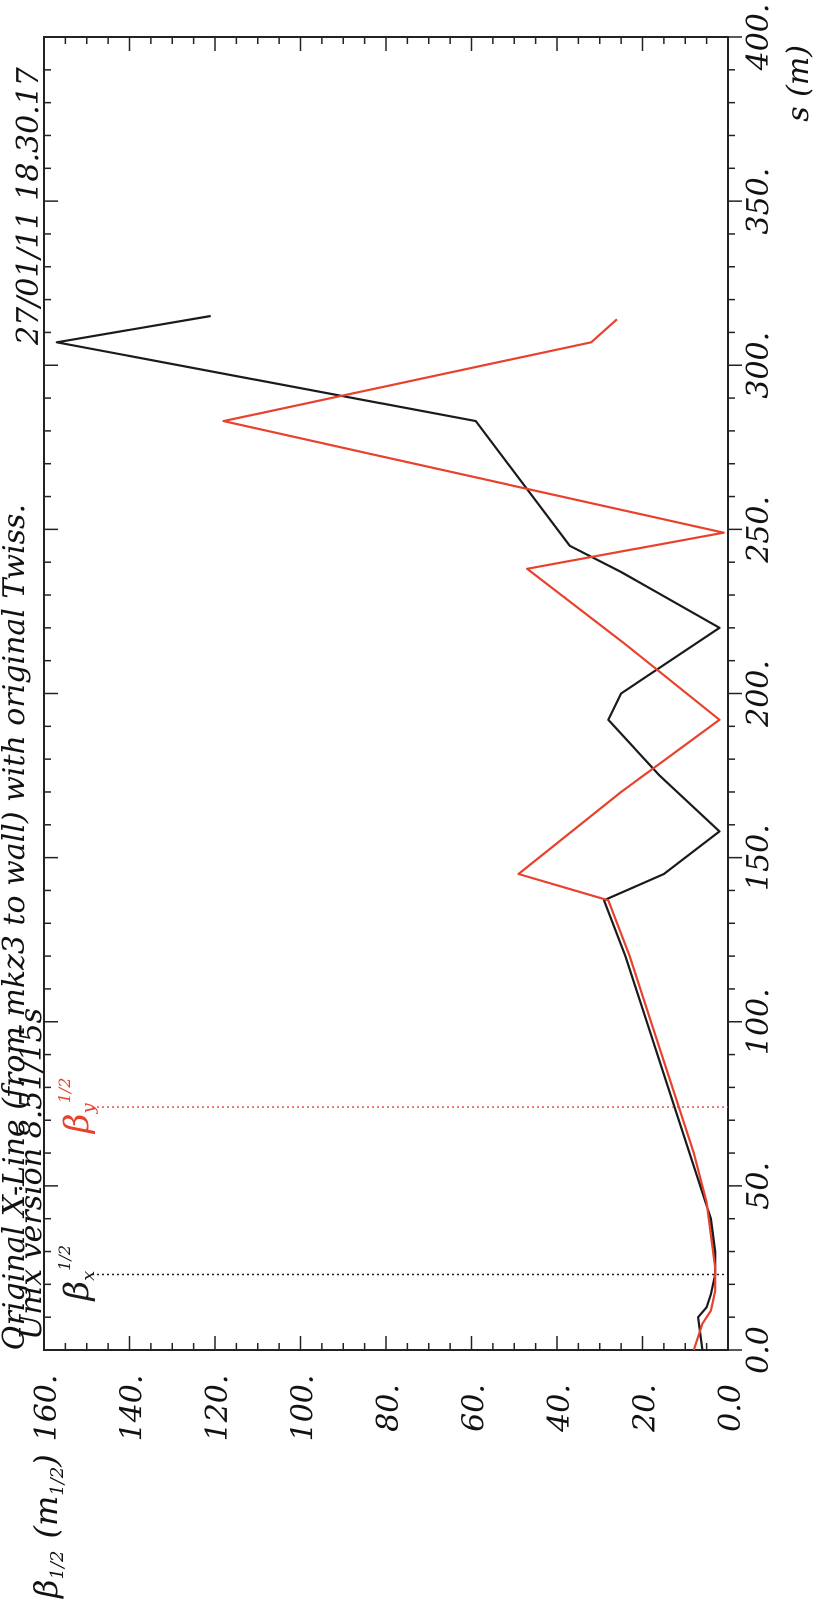 Image resolution: width=831 pixels, height=1605 pixels. Describe the element at coordinates (46, 1408) in the screenshot. I see `y-tick-label: 160.` at that location.